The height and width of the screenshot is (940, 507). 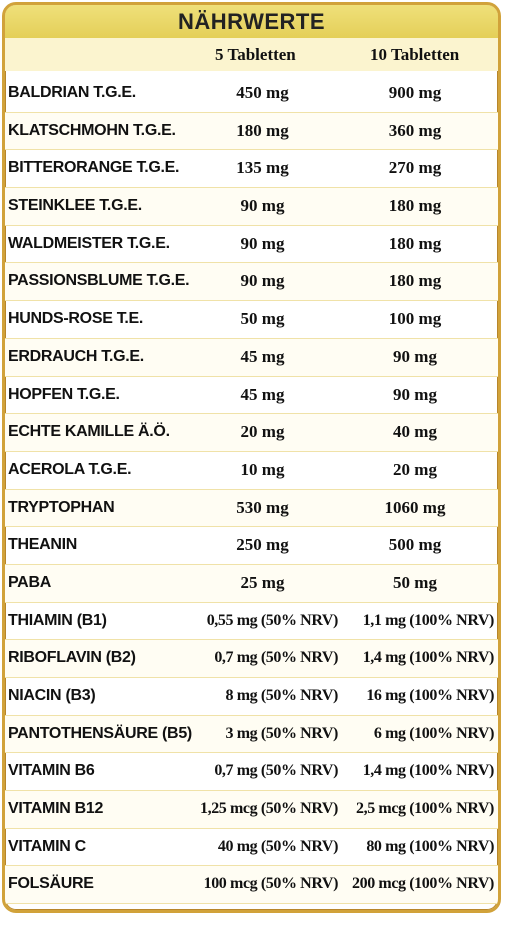 What do you see at coordinates (262, 130) in the screenshot?
I see `amount-5-tablets: 180 mg` at bounding box center [262, 130].